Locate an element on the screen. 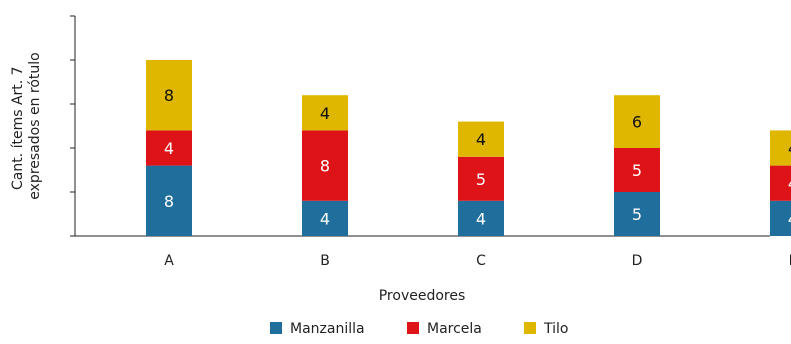  bar-segment-marcela-a is located at coordinates (169, 148).